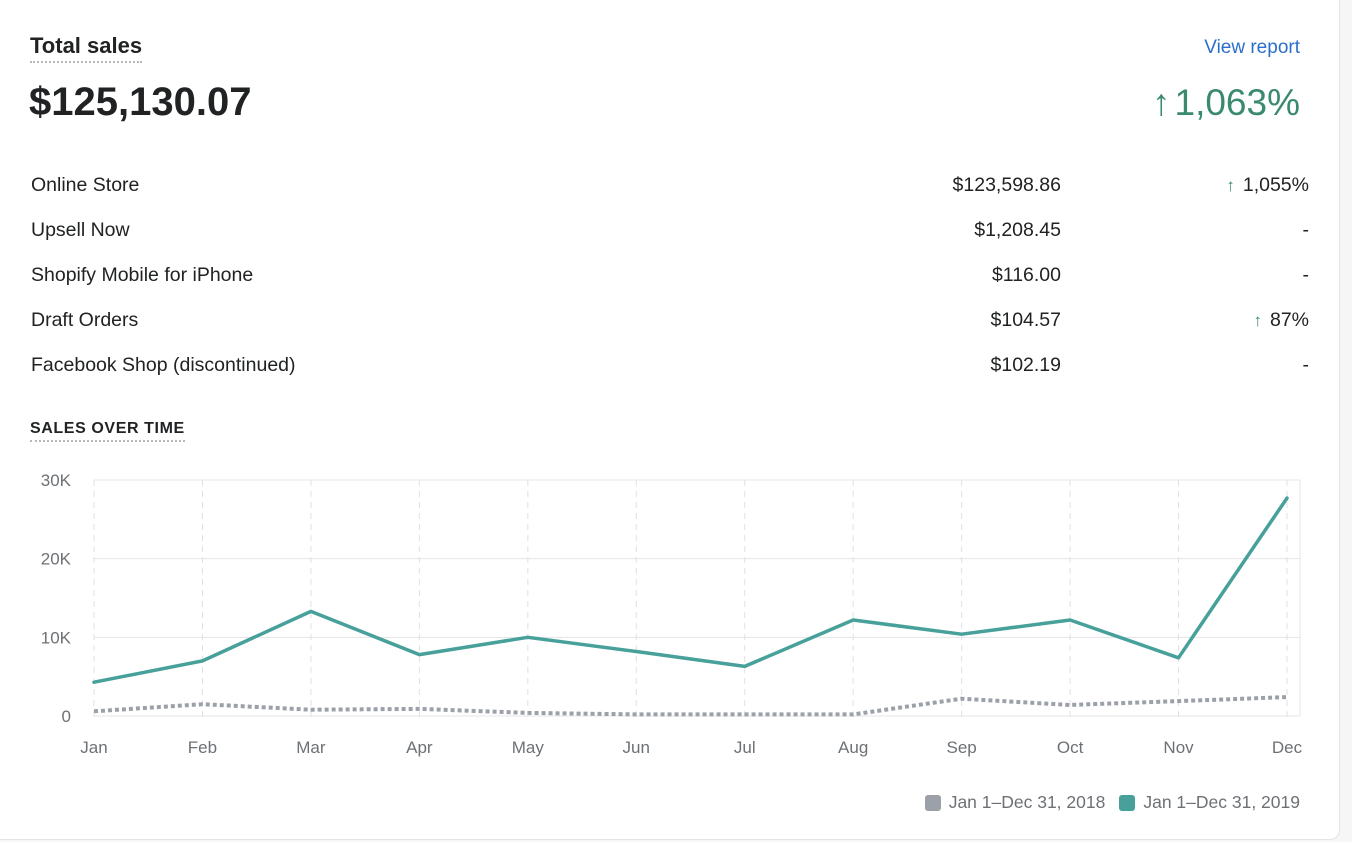 Image resolution: width=1352 pixels, height=842 pixels. What do you see at coordinates (528, 747) in the screenshot?
I see `x-tick-label: May` at bounding box center [528, 747].